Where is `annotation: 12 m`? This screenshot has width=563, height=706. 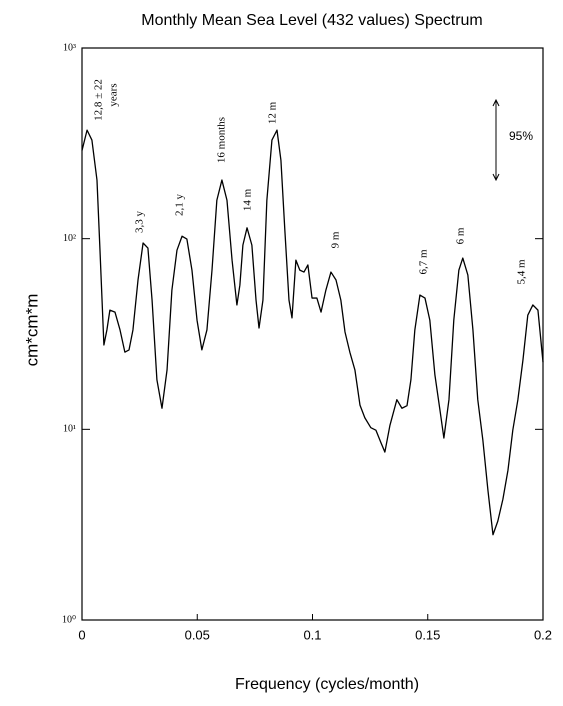 annotation: 12 m is located at coordinates (273, 112).